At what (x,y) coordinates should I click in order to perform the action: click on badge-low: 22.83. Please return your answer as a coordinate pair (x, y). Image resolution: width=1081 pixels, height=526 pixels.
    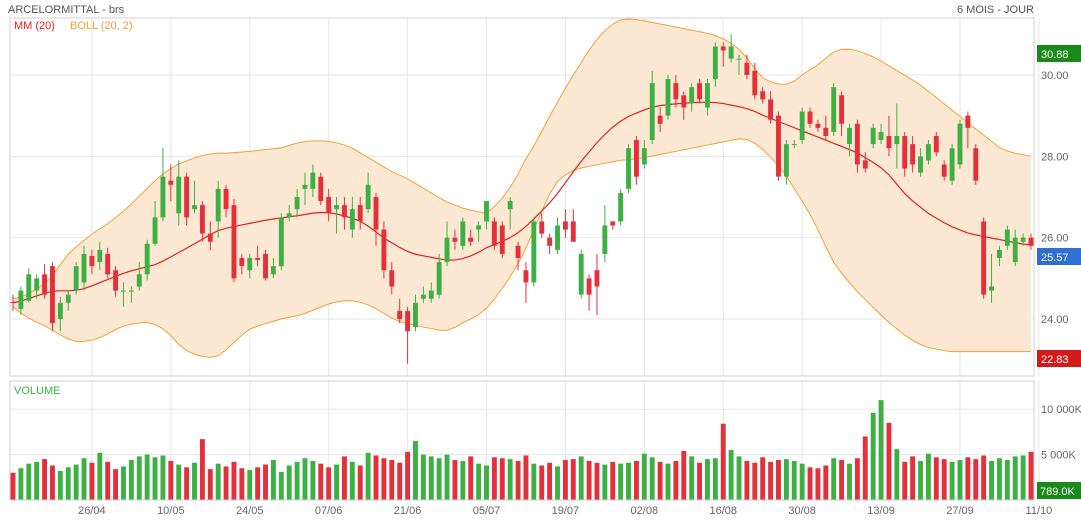
    Looking at the image, I should click on (1055, 360).